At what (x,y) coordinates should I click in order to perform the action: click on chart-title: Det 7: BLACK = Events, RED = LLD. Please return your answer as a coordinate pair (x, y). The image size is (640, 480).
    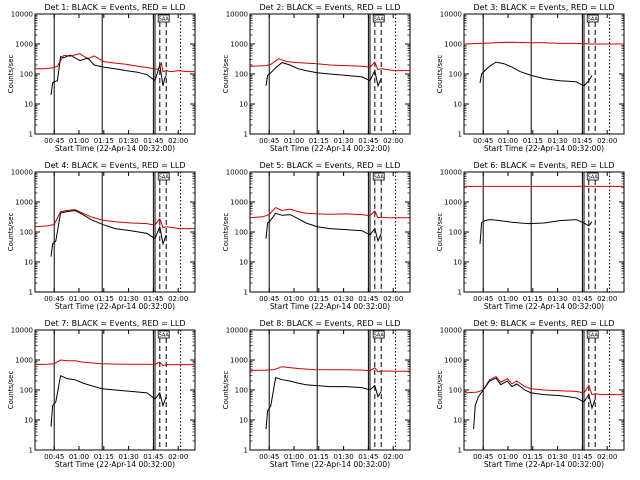
    Looking at the image, I should click on (115, 323).